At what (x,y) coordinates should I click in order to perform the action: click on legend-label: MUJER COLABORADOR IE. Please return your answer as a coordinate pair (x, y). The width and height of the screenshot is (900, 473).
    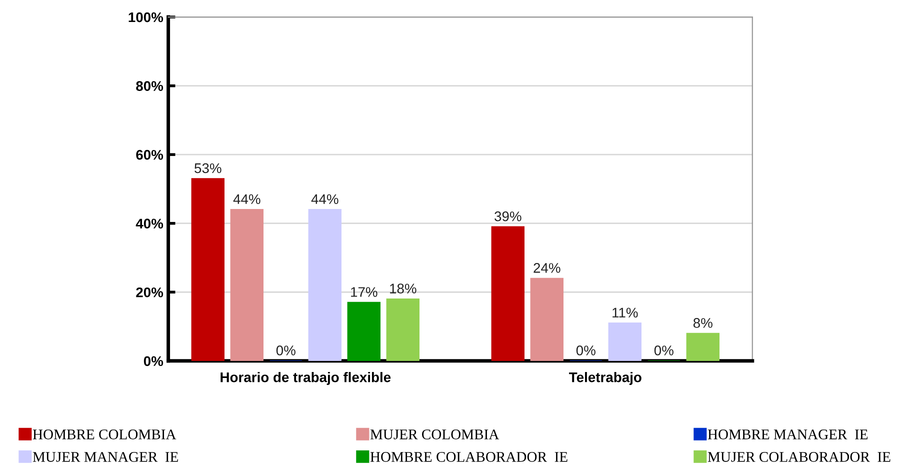
    Looking at the image, I should click on (799, 457).